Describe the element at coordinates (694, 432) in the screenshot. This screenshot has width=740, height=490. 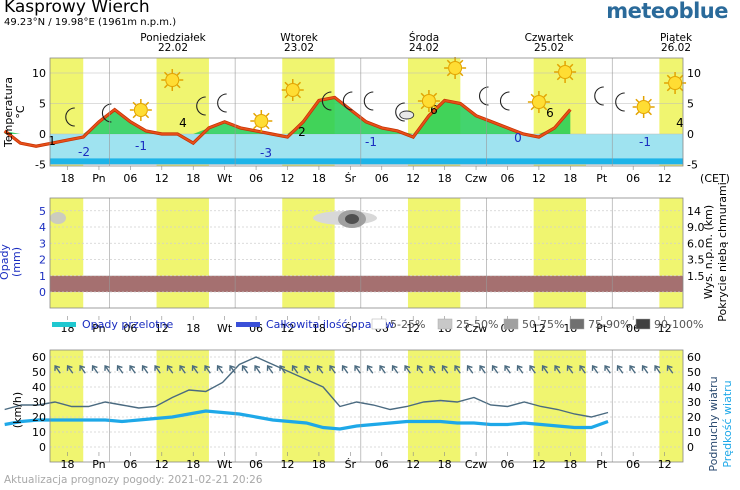
I see `wind-ytick-right: 10` at that location.